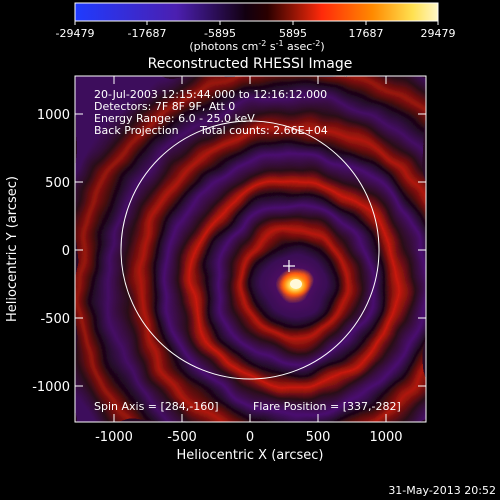  Describe the element at coordinates (51, 387) in the screenshot. I see `y-tick-label: -1000` at that location.